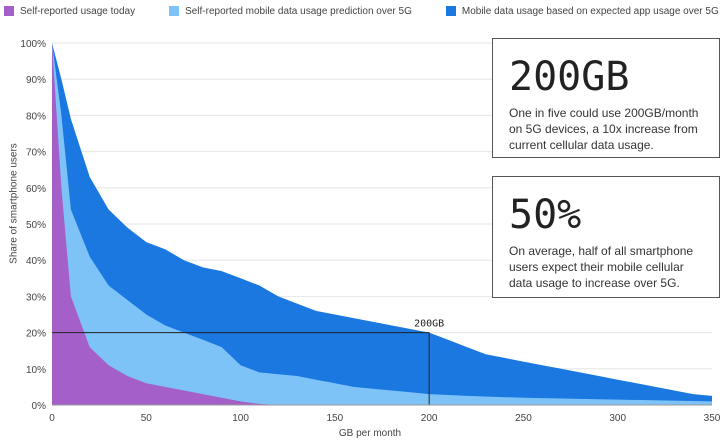  I want to click on y-tick-label: 10%, so click(36, 370).